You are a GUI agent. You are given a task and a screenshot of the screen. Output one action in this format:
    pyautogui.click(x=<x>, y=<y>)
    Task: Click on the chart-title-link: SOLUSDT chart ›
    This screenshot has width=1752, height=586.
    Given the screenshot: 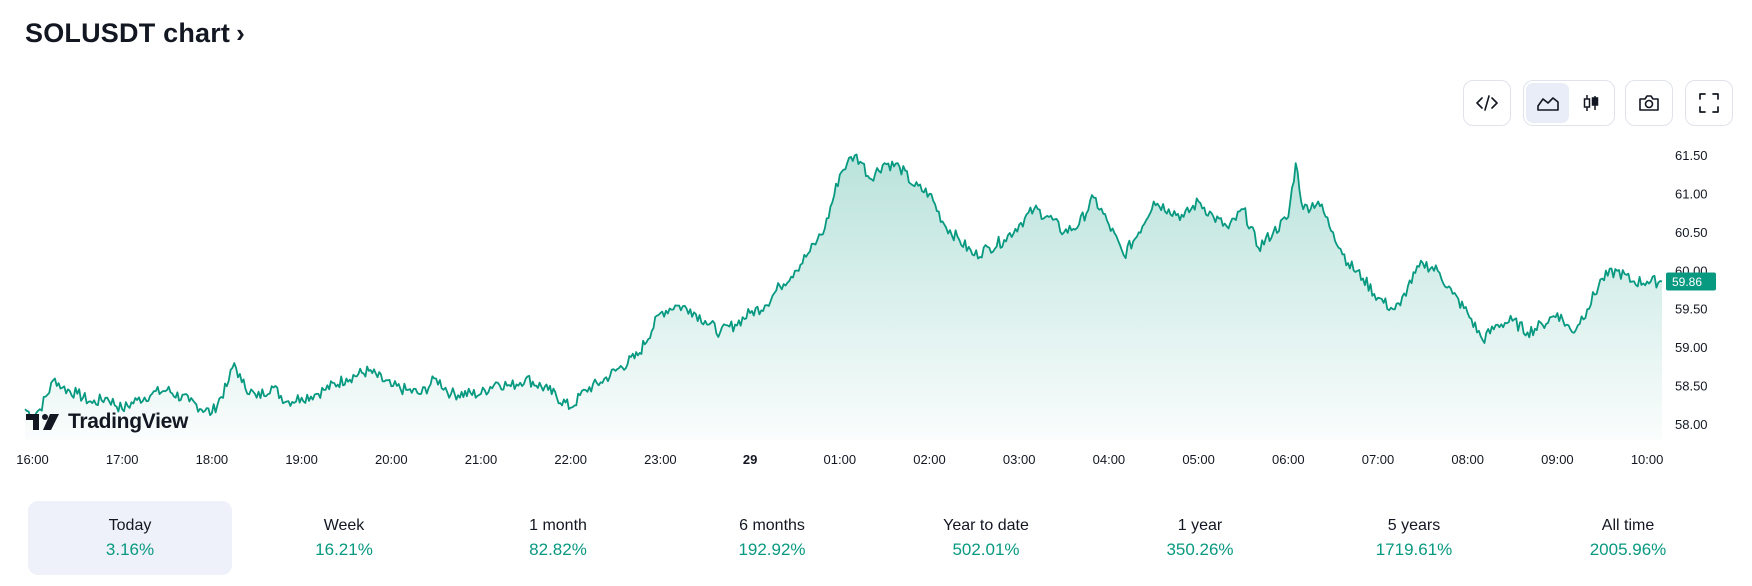 What is the action you would take?
    pyautogui.click(x=135, y=33)
    